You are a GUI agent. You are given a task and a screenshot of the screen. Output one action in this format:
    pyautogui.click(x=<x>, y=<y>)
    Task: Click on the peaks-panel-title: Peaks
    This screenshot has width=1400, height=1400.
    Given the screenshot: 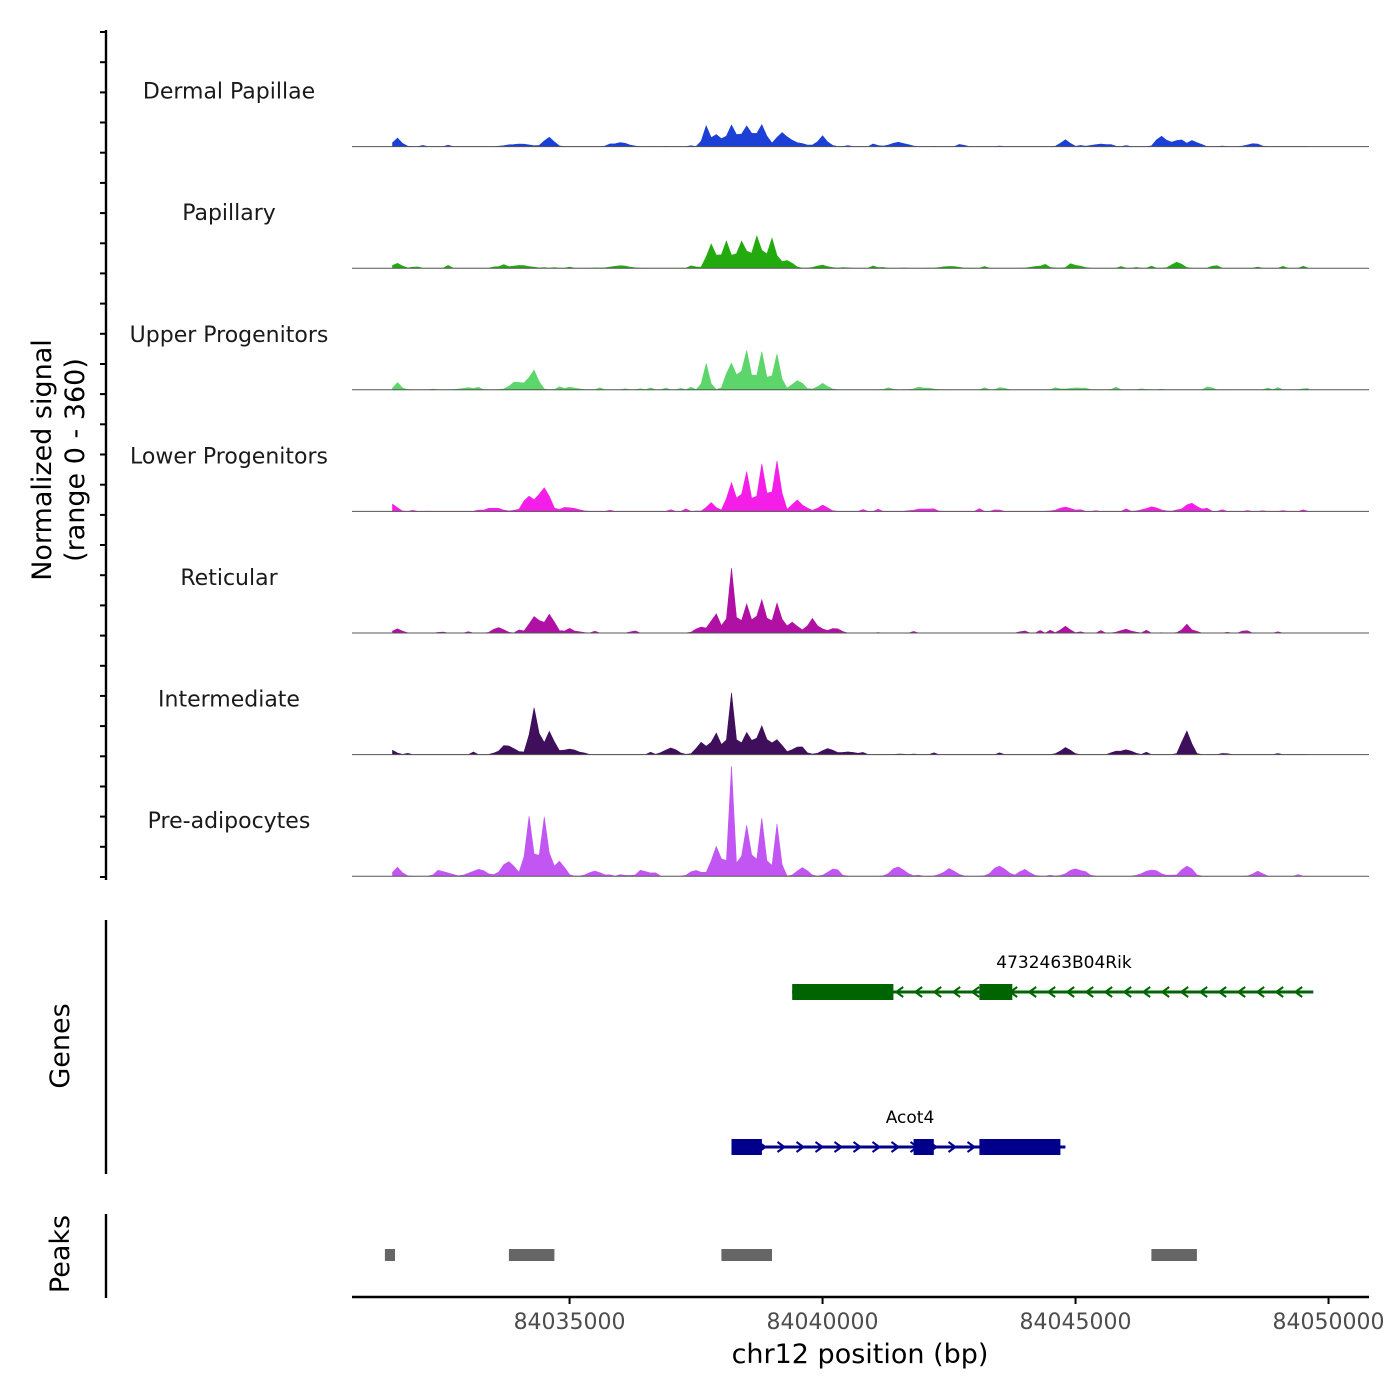 What is the action you would take?
    pyautogui.click(x=60, y=1254)
    